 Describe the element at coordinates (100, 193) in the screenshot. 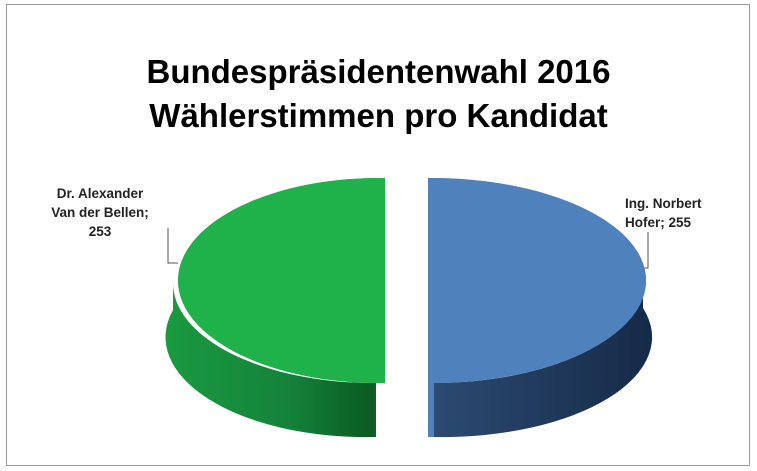

I see `data-label-vdb-line1: Dr. Alexander` at that location.